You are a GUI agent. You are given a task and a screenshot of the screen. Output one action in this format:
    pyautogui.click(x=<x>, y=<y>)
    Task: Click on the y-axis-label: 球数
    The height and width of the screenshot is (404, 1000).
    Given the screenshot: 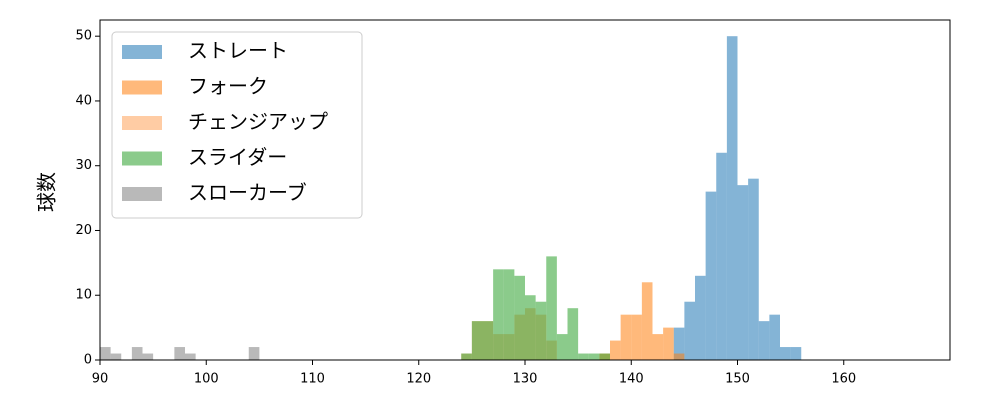 What is the action you would take?
    pyautogui.click(x=47, y=192)
    